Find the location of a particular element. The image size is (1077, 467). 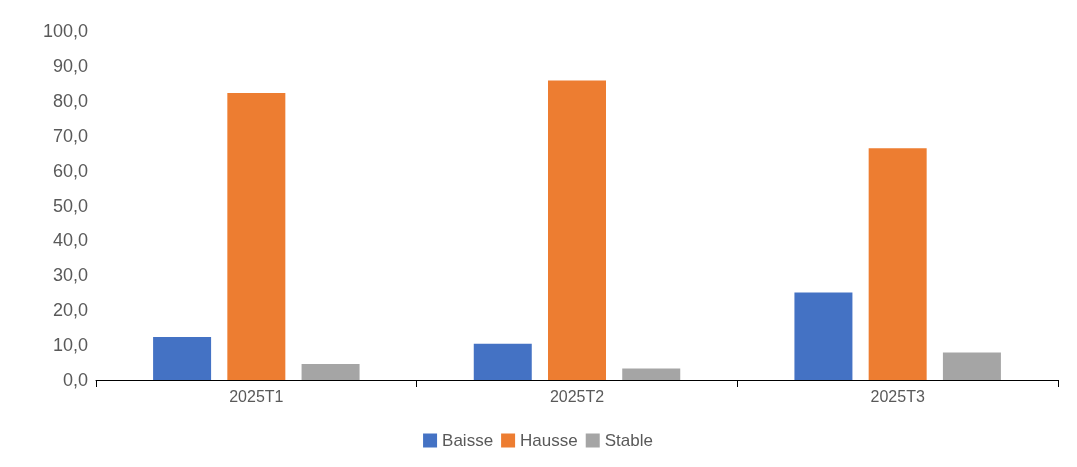

legend-label: Baisse is located at coordinates (468, 440).